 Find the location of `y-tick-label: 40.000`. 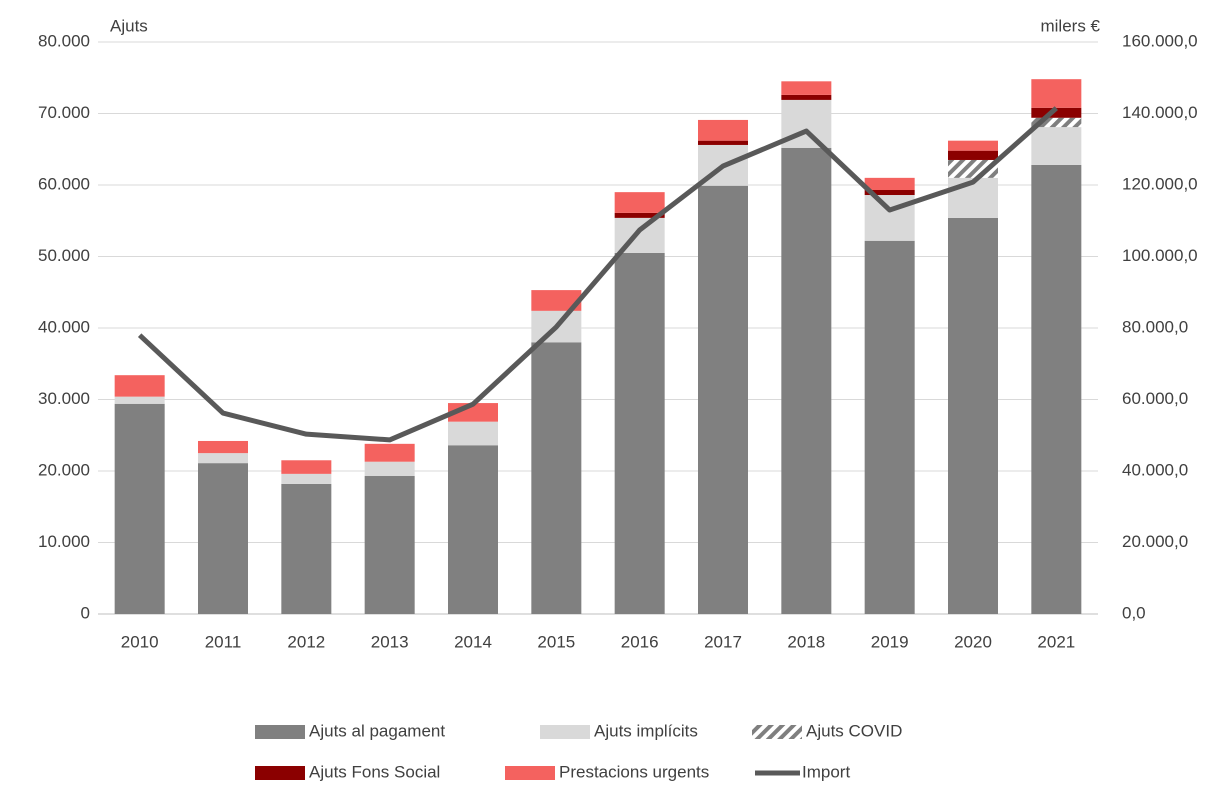

y-tick-label: 40.000 is located at coordinates (64, 326).